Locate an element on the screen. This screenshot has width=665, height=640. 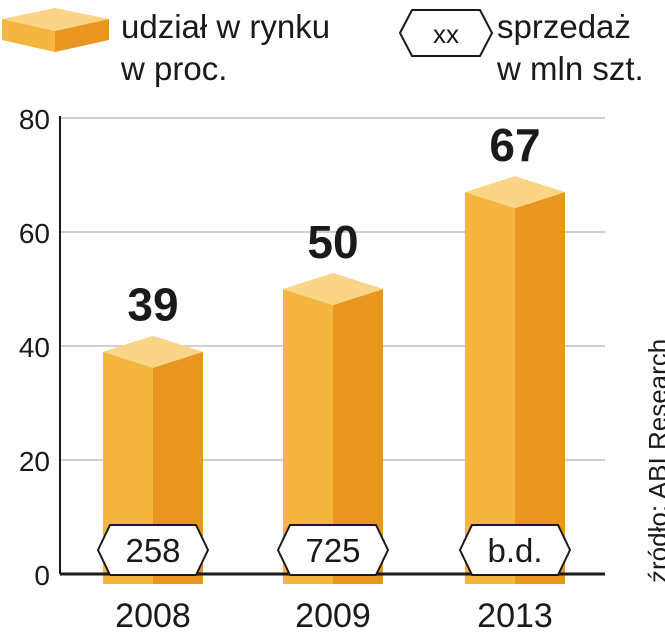
y-tick-label: 60 is located at coordinates (34, 233).